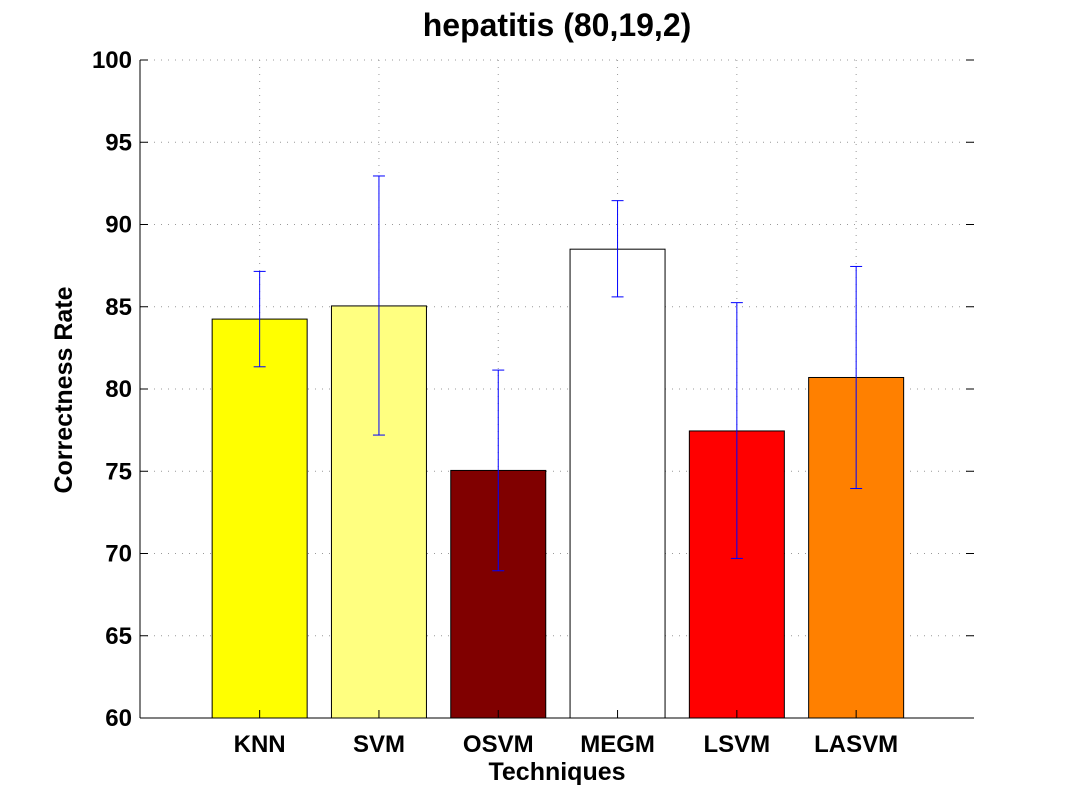 This screenshot has height=808, width=1076. I want to click on error-bar-osvm, so click(498, 470).